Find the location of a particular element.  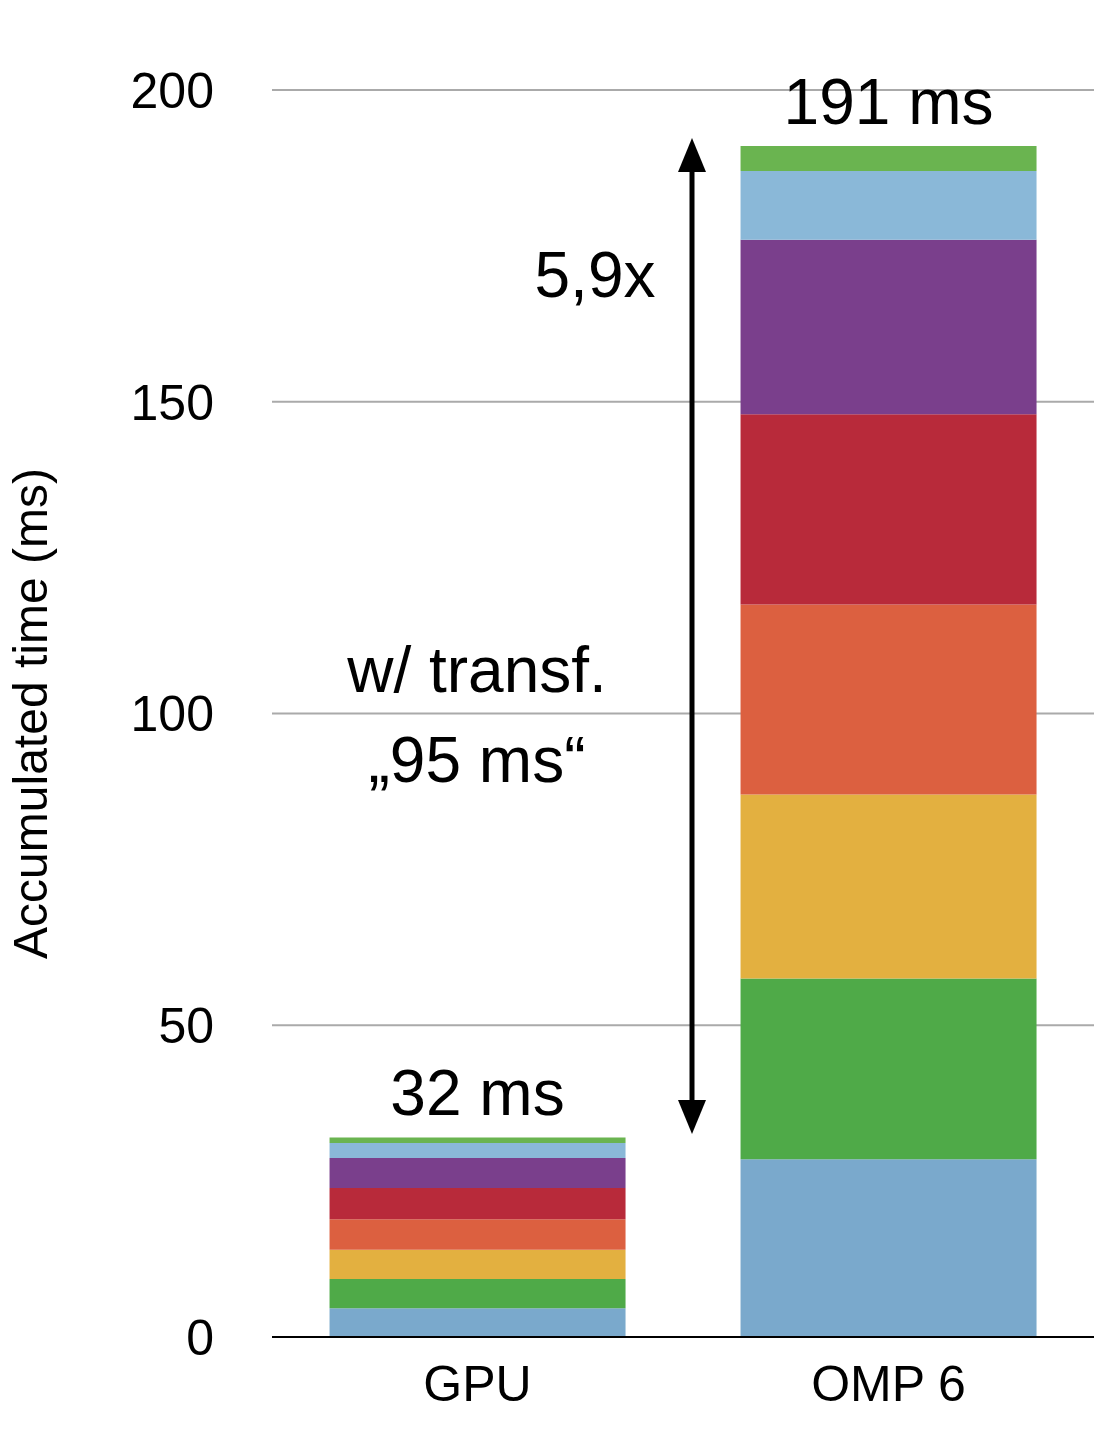

annotation: 5,9x is located at coordinates (595, 275).